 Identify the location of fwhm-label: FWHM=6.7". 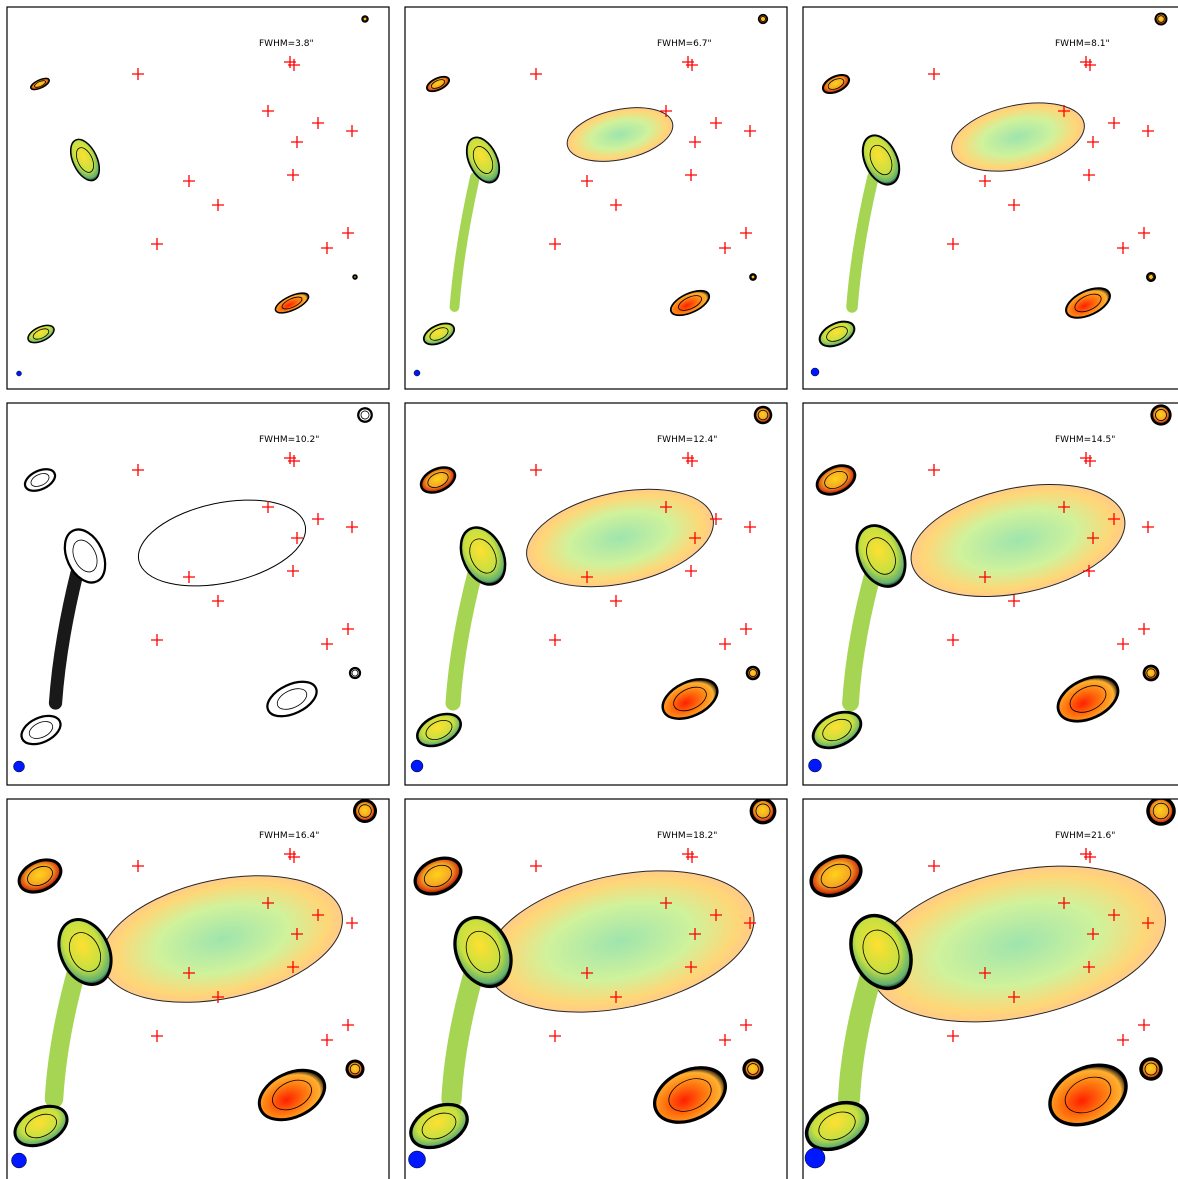
(684, 44).